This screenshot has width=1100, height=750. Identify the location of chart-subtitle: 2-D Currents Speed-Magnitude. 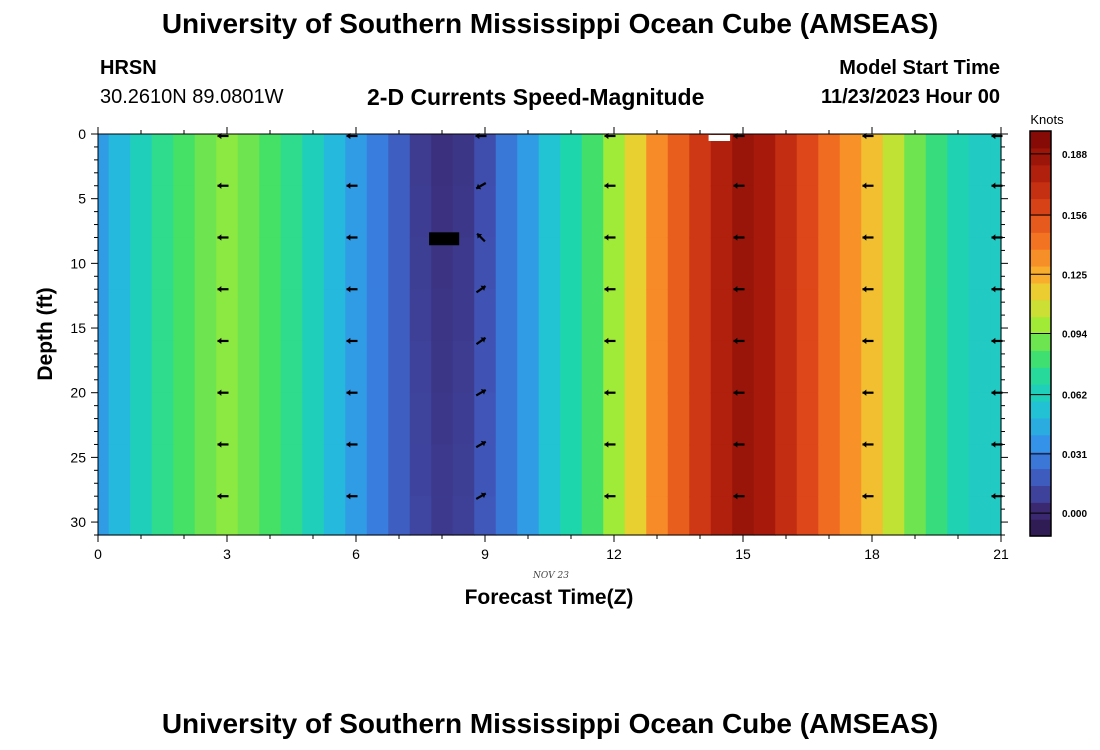
(536, 97).